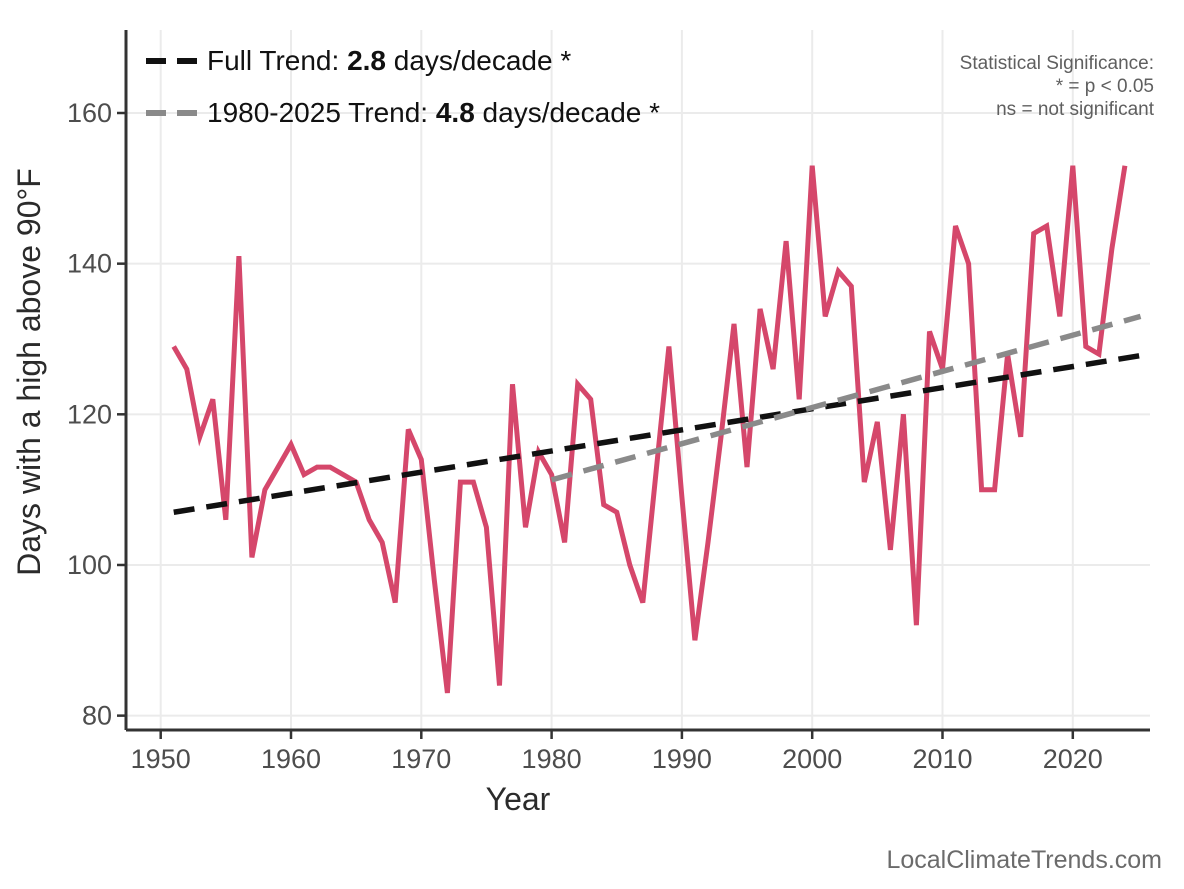 This screenshot has height=889, width=1184. What do you see at coordinates (421, 759) in the screenshot?
I see `x-tick-label: 1970` at bounding box center [421, 759].